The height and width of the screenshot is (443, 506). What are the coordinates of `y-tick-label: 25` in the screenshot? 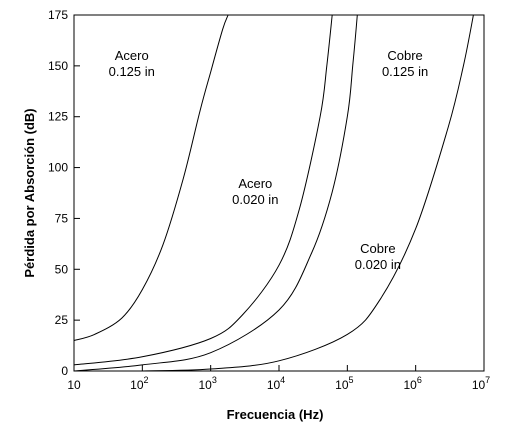 It's located at (62, 320).